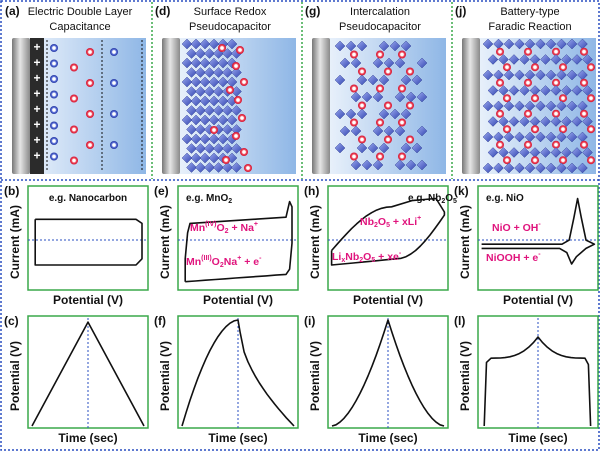 The image size is (600, 451). What do you see at coordinates (390, 222) in the screenshot?
I see `reaction: Nb2O5 + xLi+` at bounding box center [390, 222].